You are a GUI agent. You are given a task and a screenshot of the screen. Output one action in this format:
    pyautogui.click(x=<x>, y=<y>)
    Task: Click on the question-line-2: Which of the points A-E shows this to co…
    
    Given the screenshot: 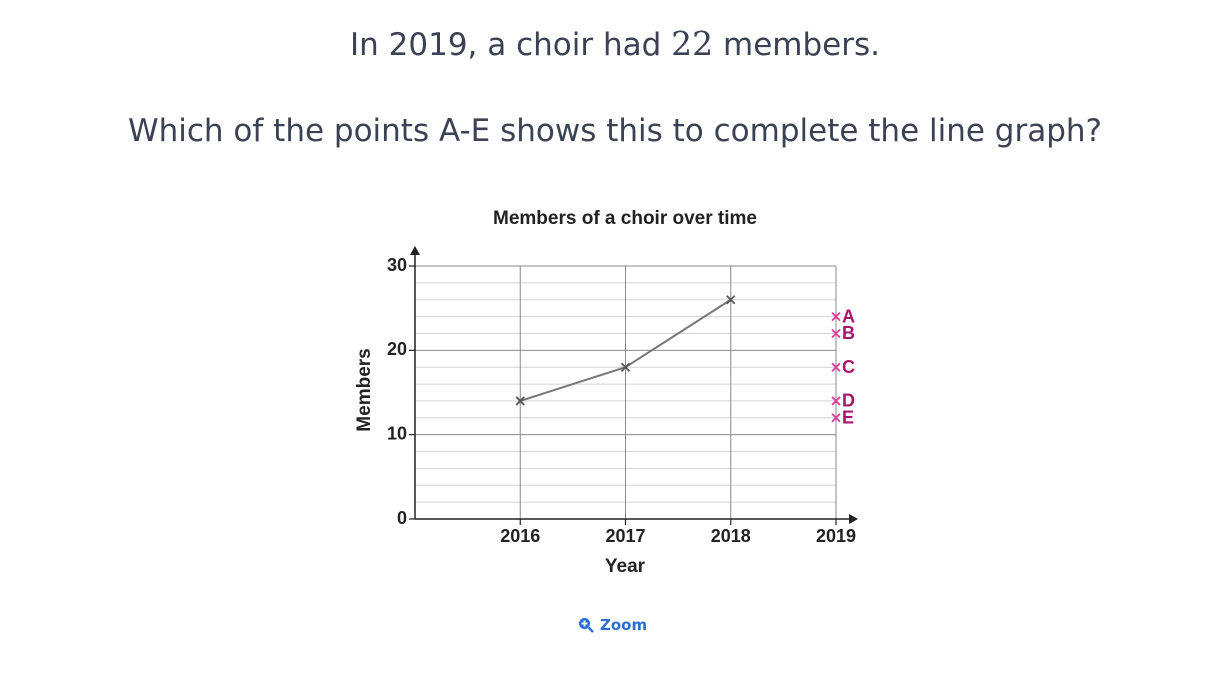 What is the action you would take?
    pyautogui.click(x=615, y=131)
    